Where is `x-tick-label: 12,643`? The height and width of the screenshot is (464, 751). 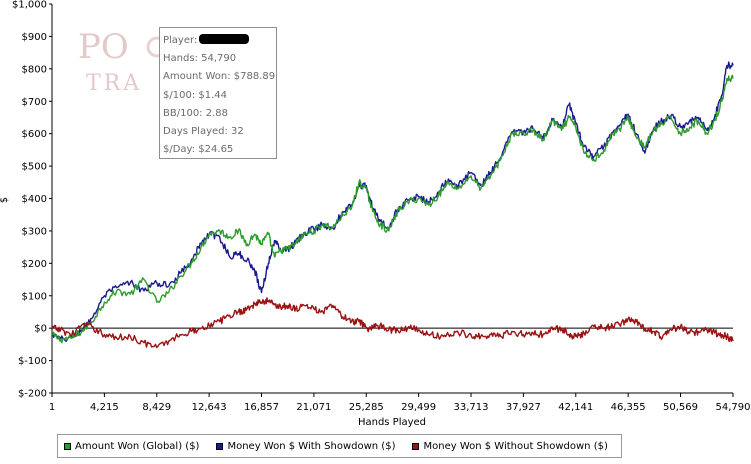
x-tick-label: 12,643 is located at coordinates (209, 407).